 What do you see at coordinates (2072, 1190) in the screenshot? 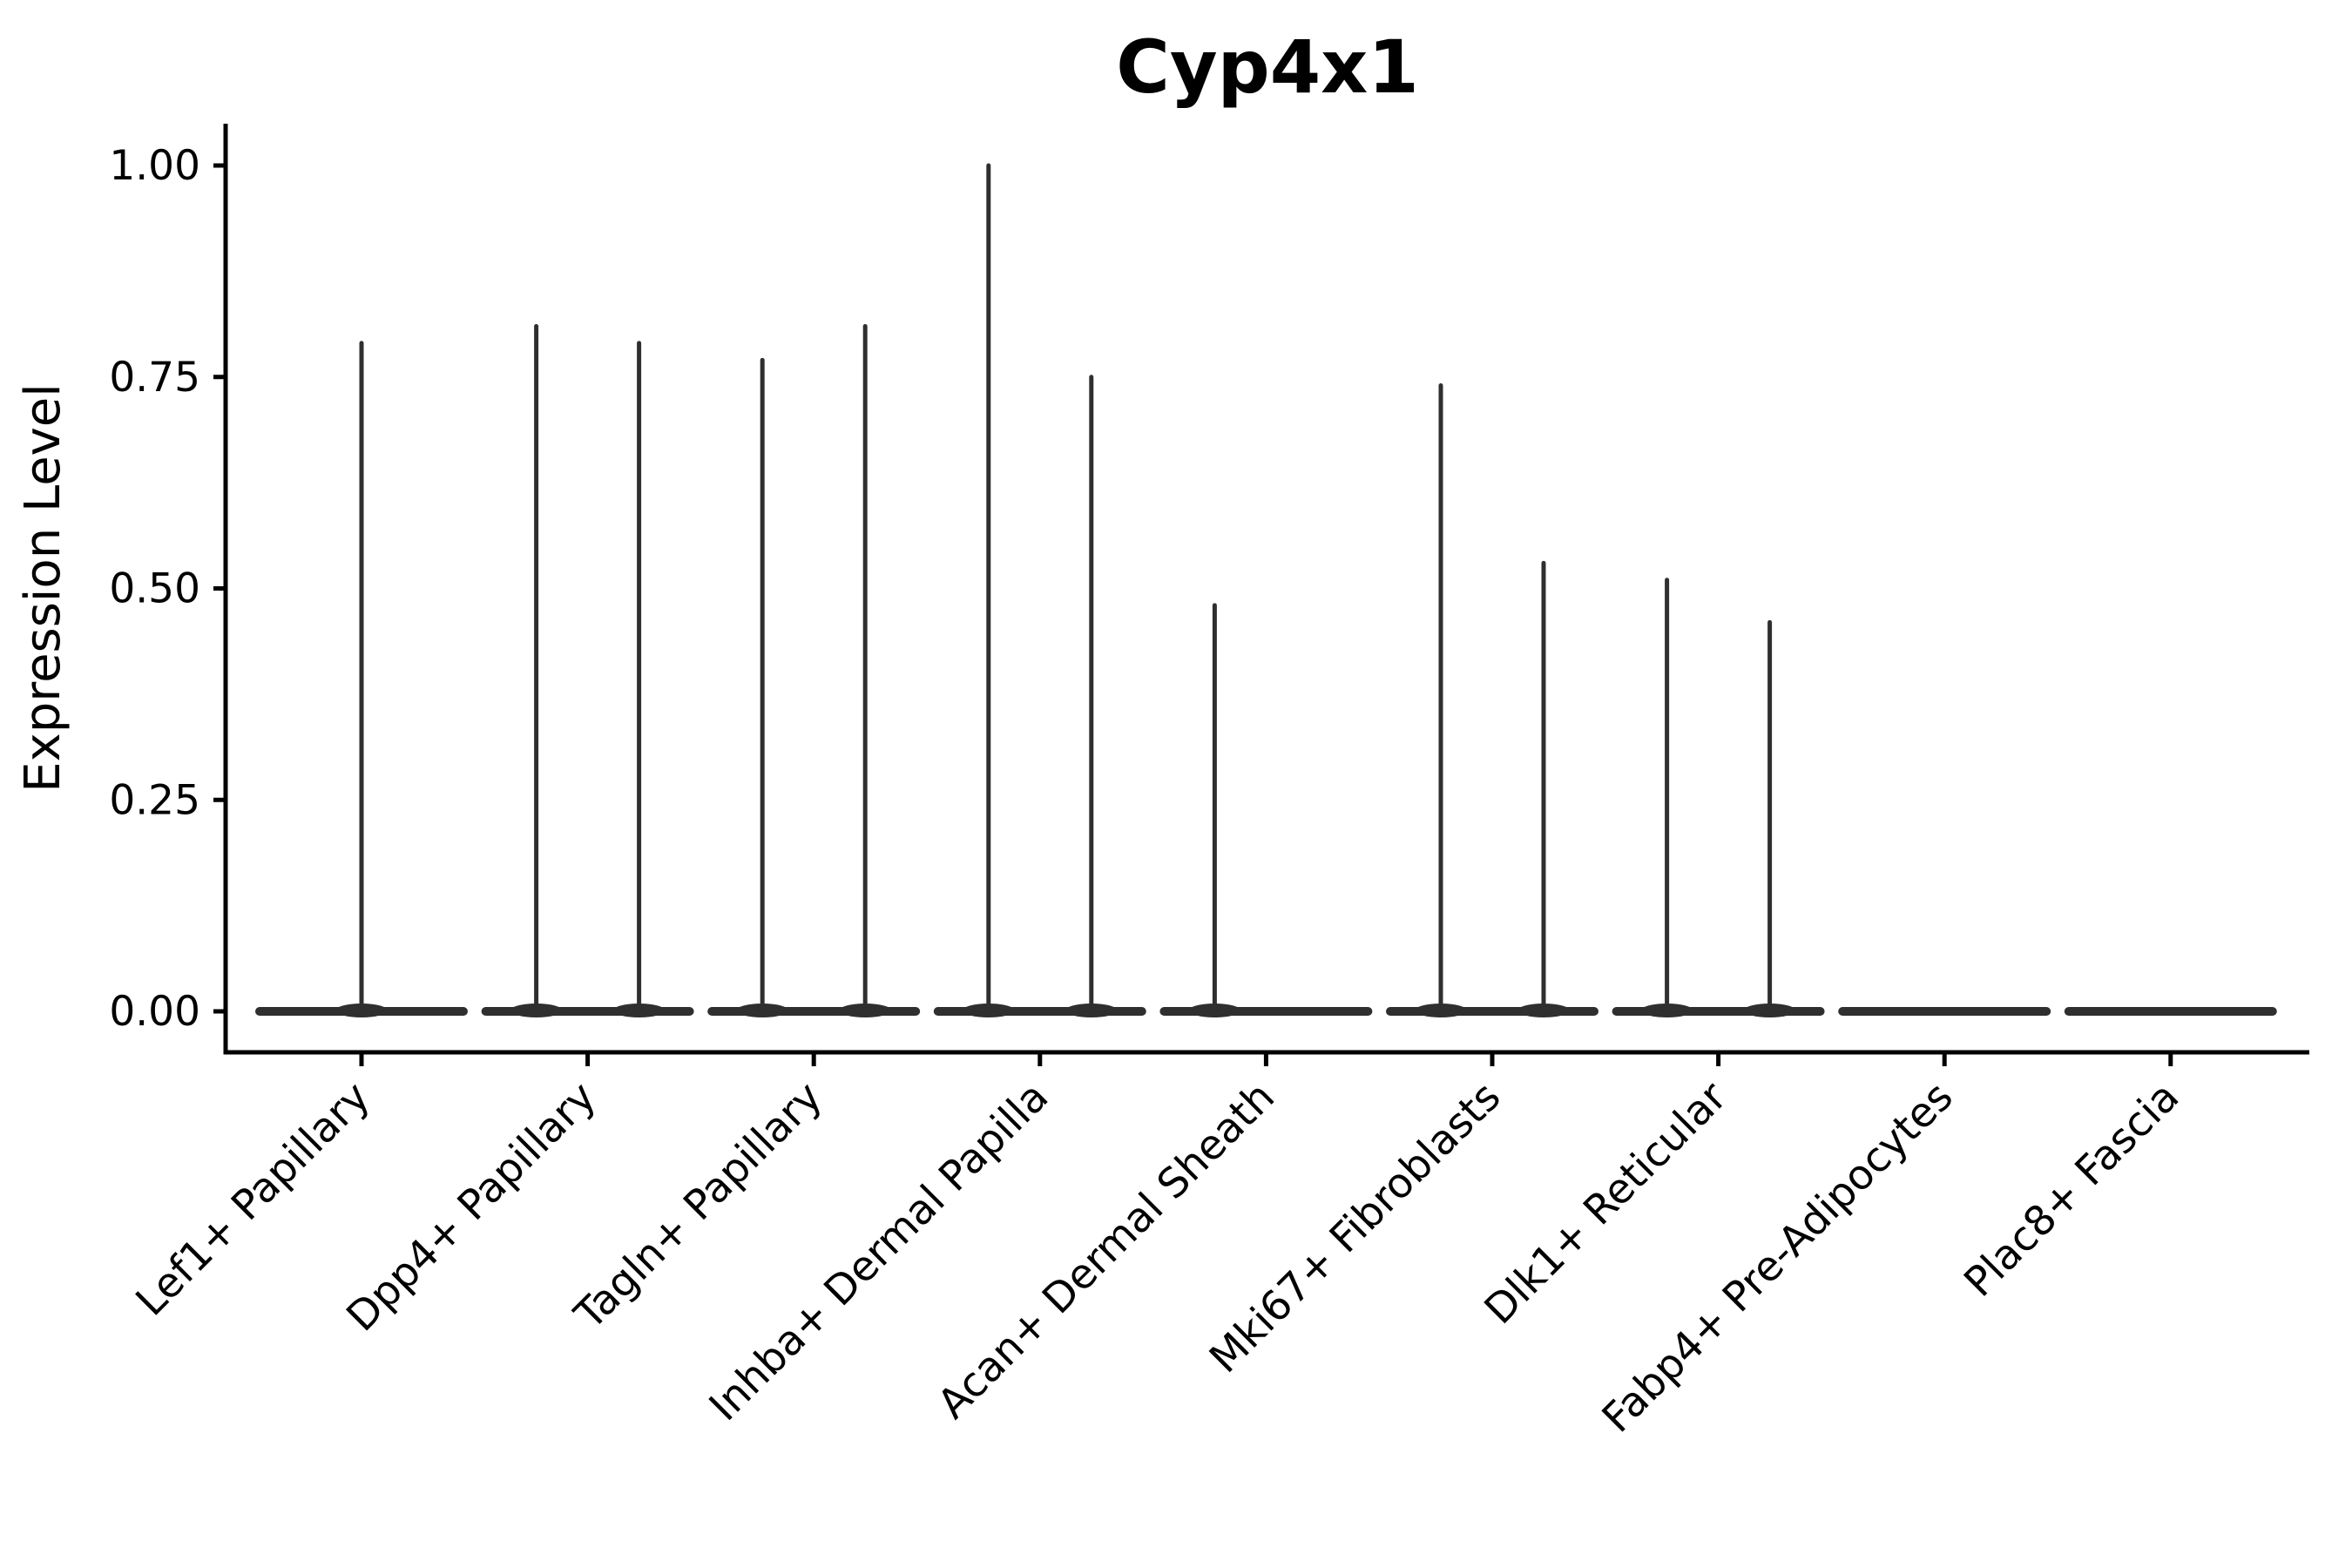
I see `x-category-label: Plac8+ Fascia` at bounding box center [2072, 1190].